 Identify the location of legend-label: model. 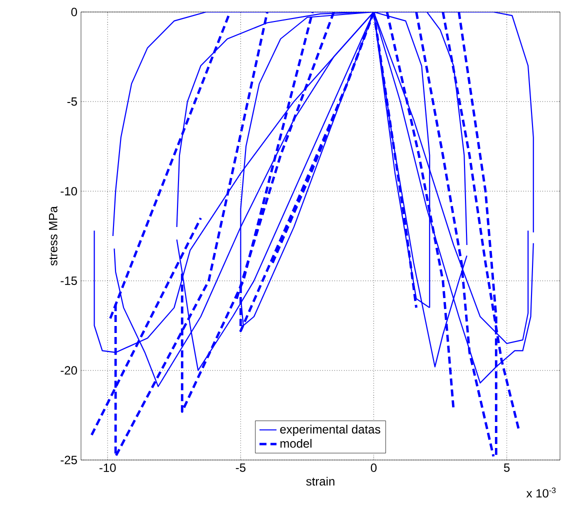
(296, 443).